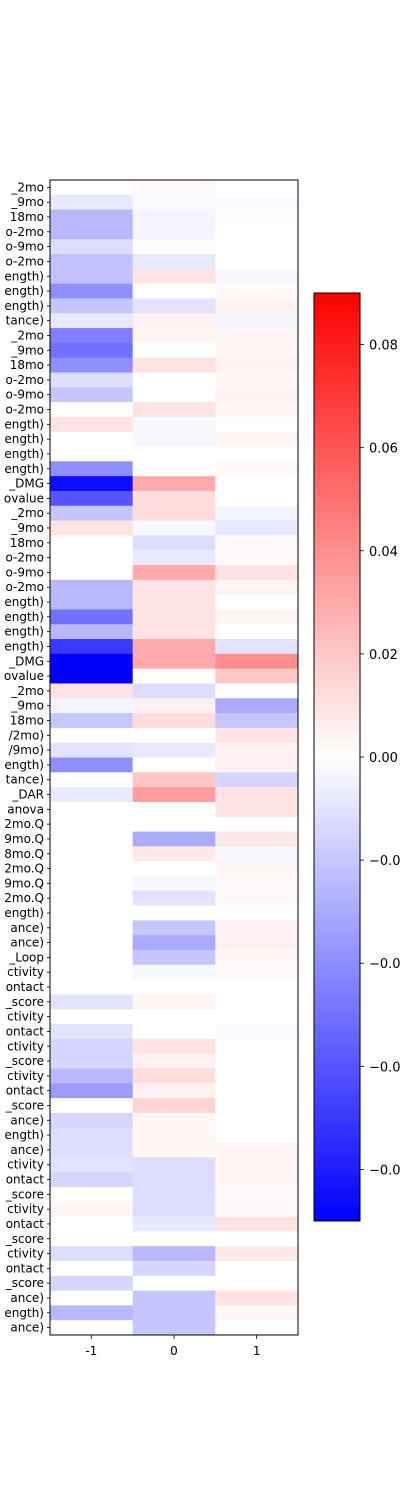  Describe the element at coordinates (384, 1067) in the screenshot. I see `colorbar-tick-label: −0.0` at that location.